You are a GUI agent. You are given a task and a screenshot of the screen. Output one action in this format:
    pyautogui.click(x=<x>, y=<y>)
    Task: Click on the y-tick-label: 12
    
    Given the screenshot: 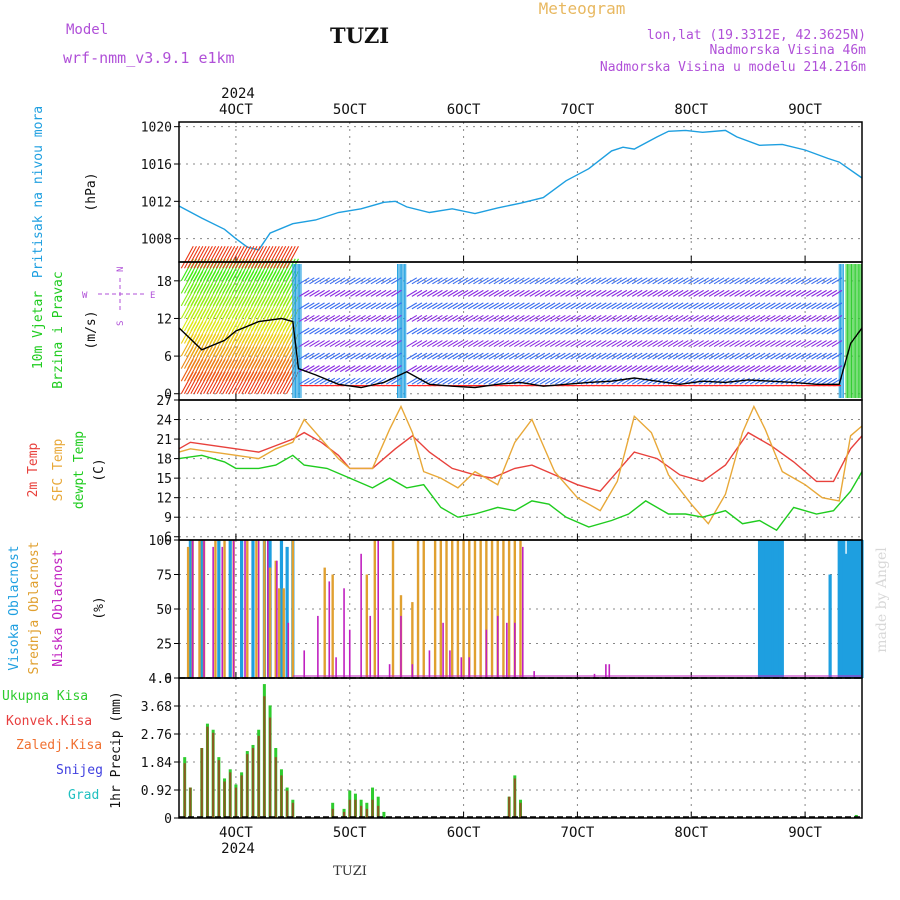 What is the action you would take?
    pyautogui.click(x=164, y=319)
    